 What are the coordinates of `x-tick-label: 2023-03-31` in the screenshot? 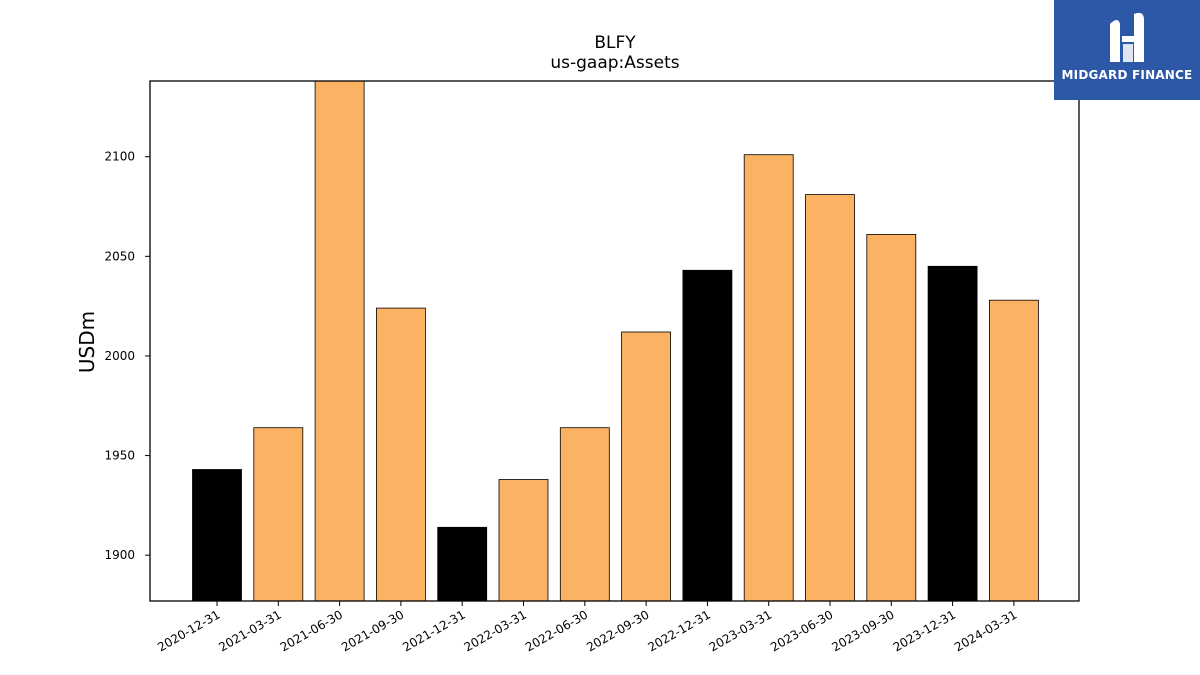 It's located at (740, 630).